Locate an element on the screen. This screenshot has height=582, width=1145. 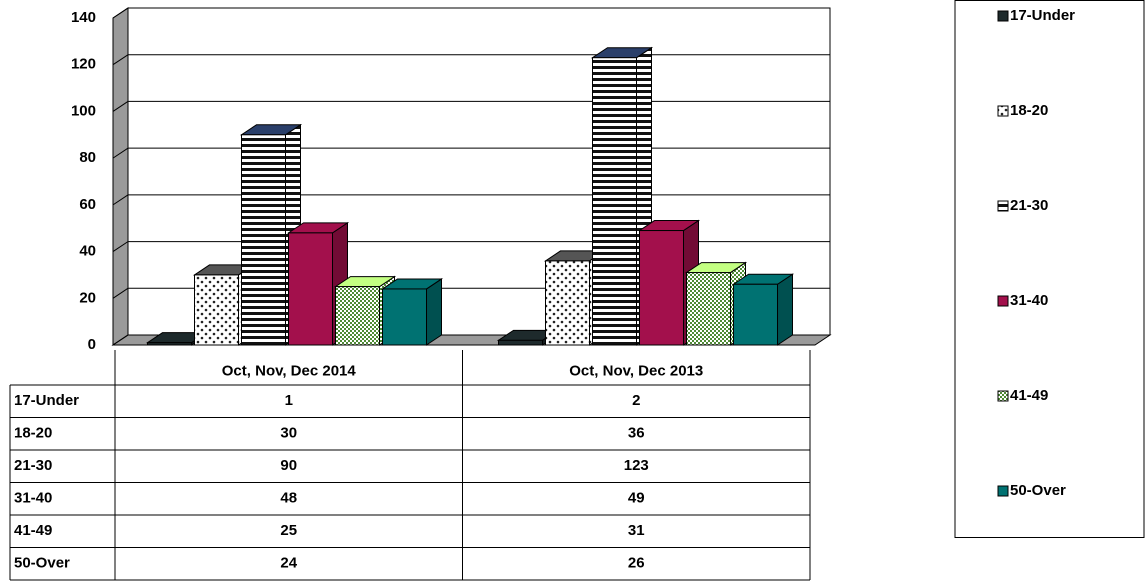
side-wall is located at coordinates (120, 176).